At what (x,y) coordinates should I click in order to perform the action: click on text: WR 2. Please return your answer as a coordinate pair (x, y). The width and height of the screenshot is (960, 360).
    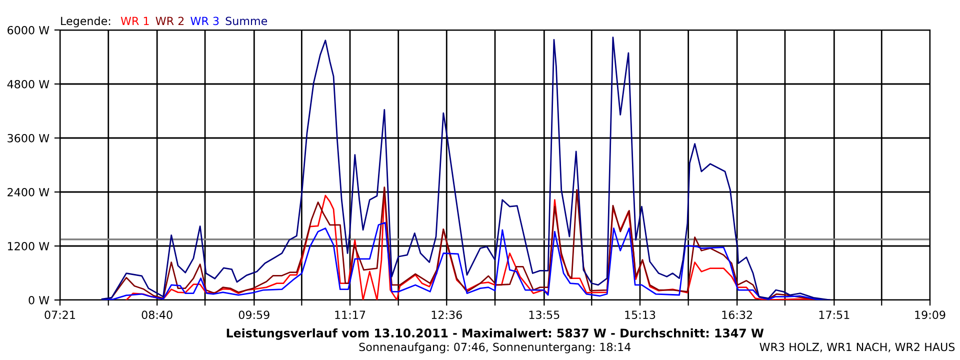
    Looking at the image, I should click on (170, 20).